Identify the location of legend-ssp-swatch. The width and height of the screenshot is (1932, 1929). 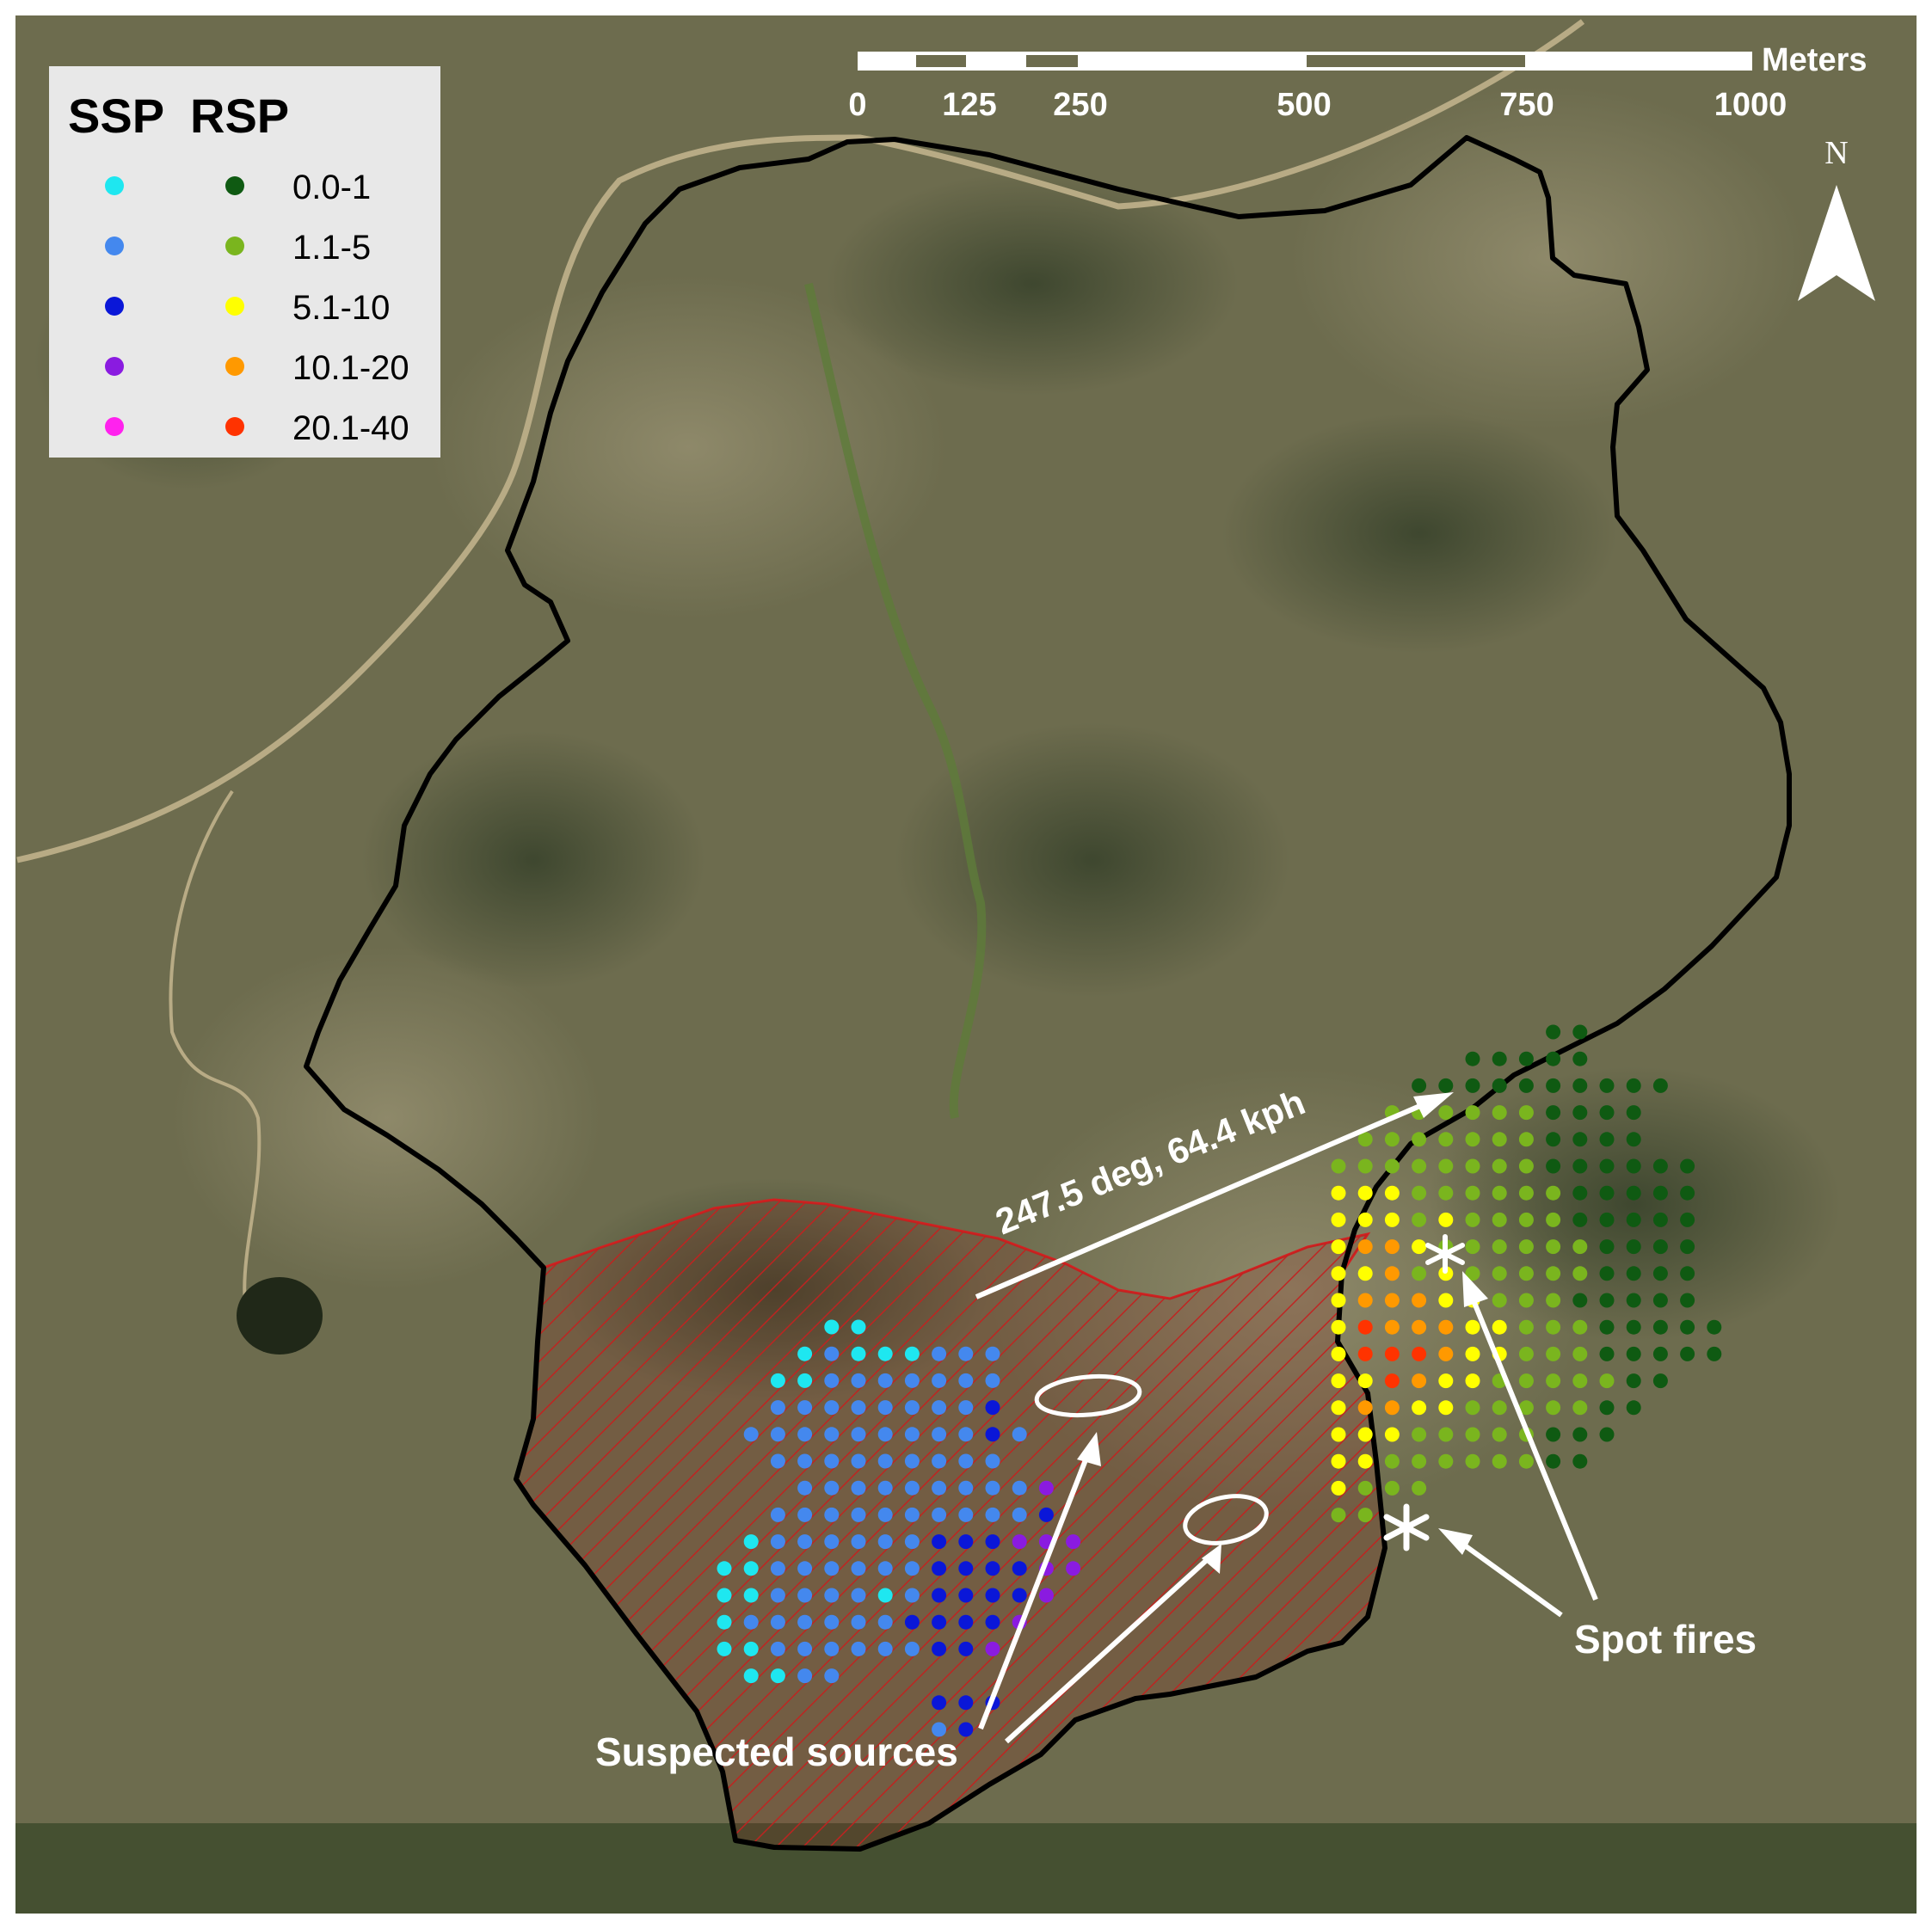
(115, 426).